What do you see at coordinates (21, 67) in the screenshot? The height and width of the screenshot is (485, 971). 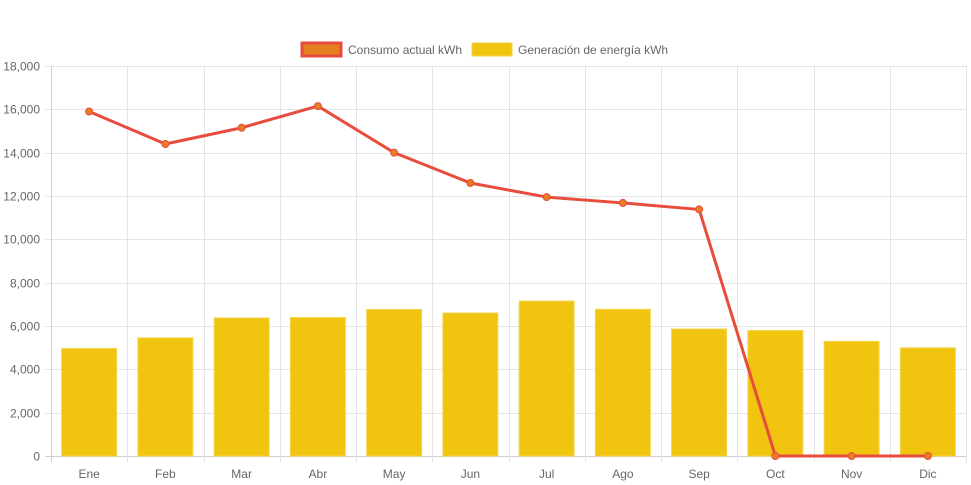 I see `y-tick-label: 18,000` at bounding box center [21, 67].